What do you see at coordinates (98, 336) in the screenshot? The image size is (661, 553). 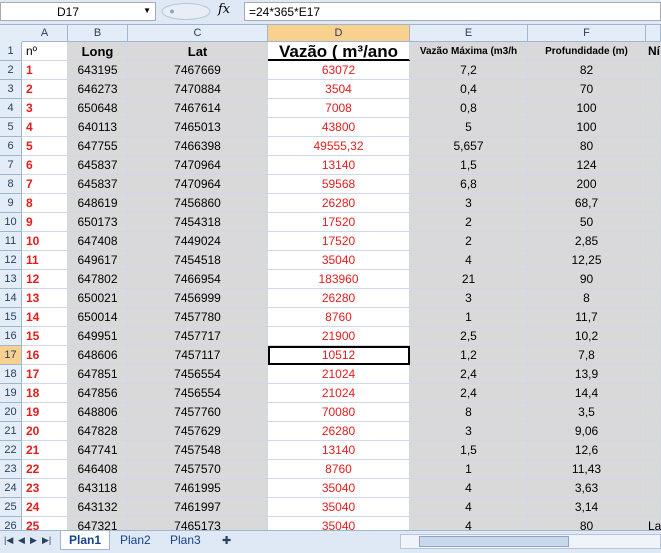 I see `cell-long: 649951` at bounding box center [98, 336].